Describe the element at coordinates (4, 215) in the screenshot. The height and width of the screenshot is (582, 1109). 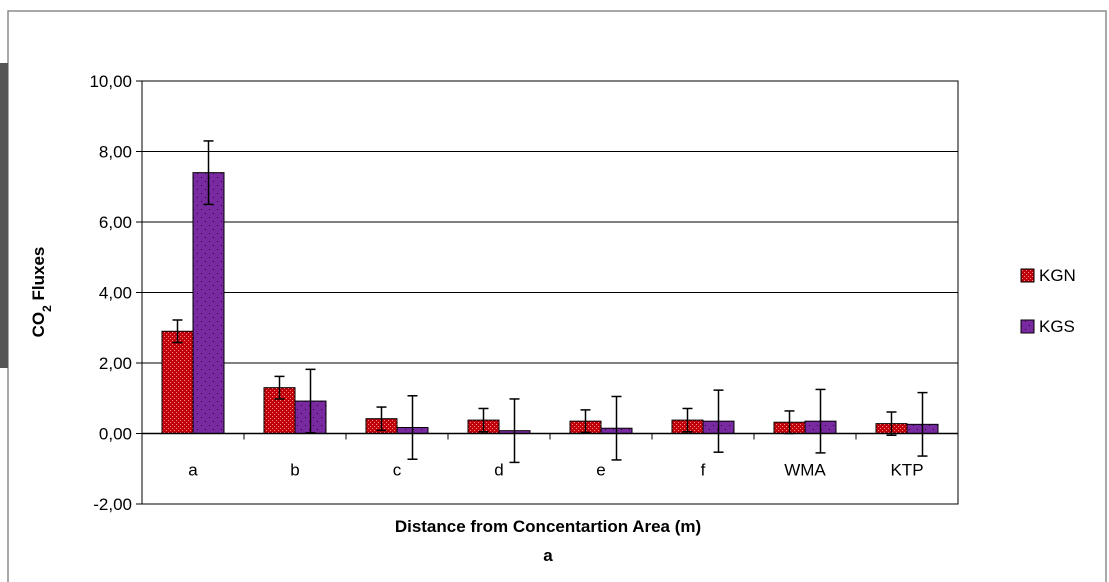
I see `left-edge-bar` at that location.